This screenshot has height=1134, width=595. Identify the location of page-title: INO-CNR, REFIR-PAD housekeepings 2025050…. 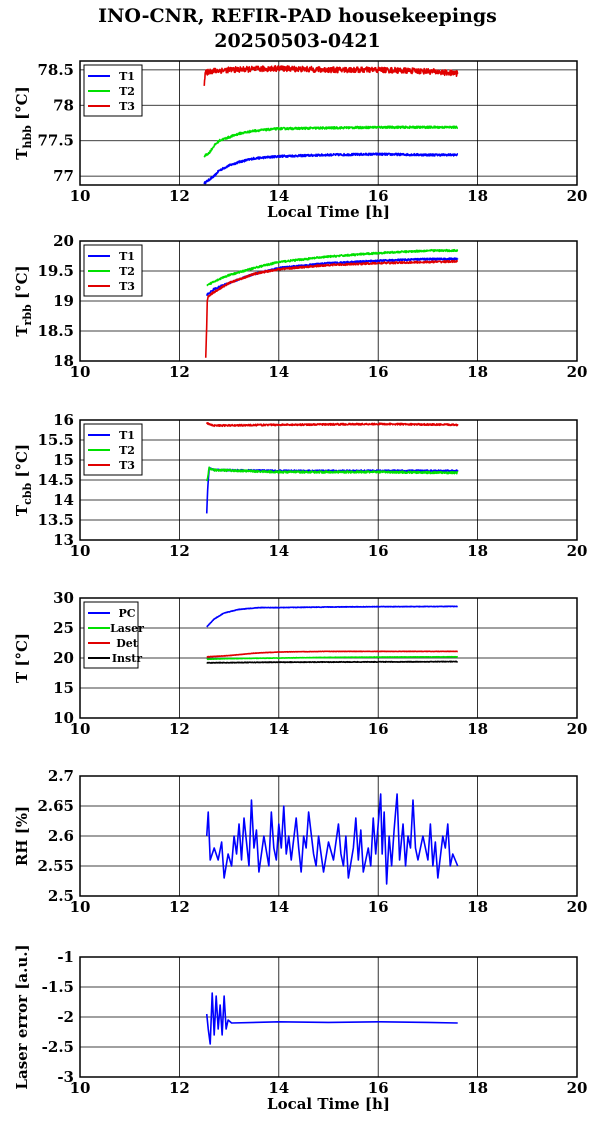
(297, 29).